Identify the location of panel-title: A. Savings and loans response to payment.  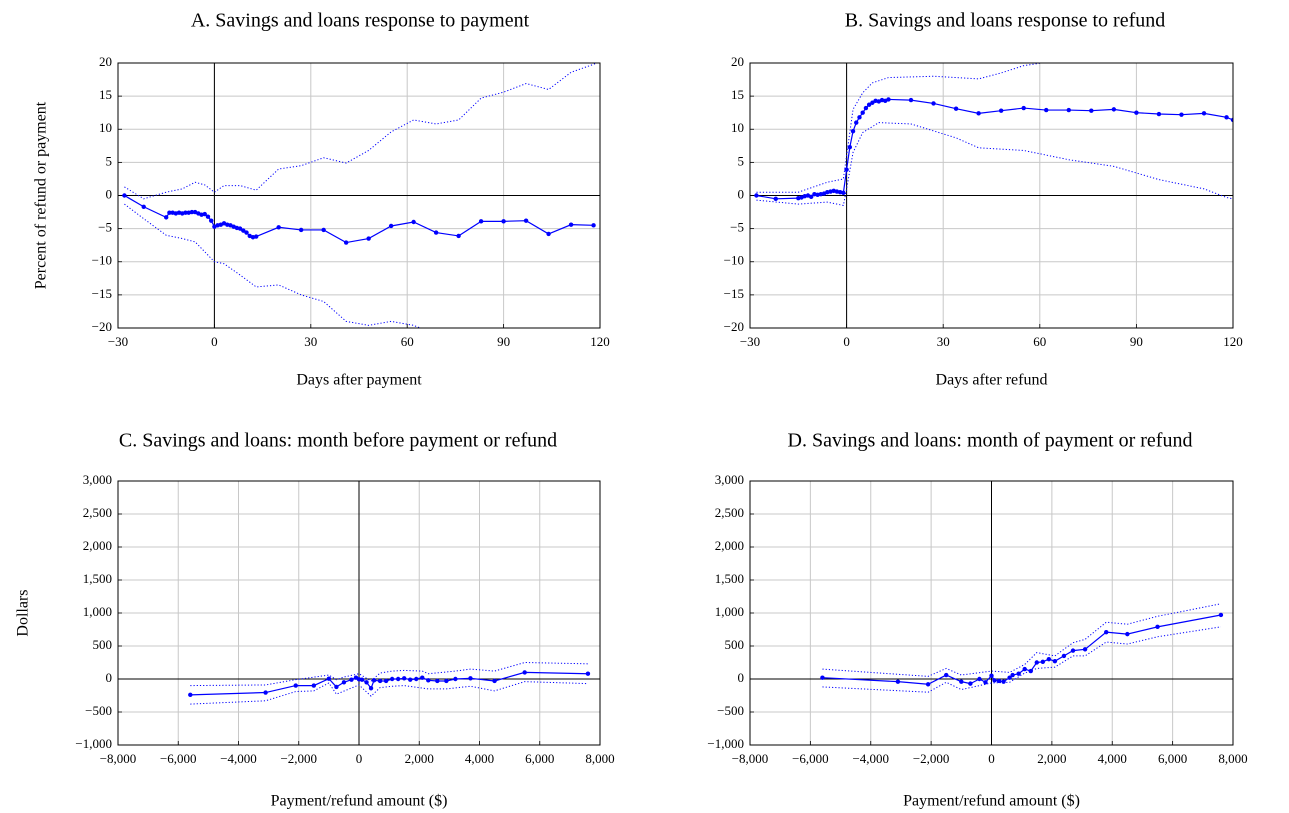
(360, 21).